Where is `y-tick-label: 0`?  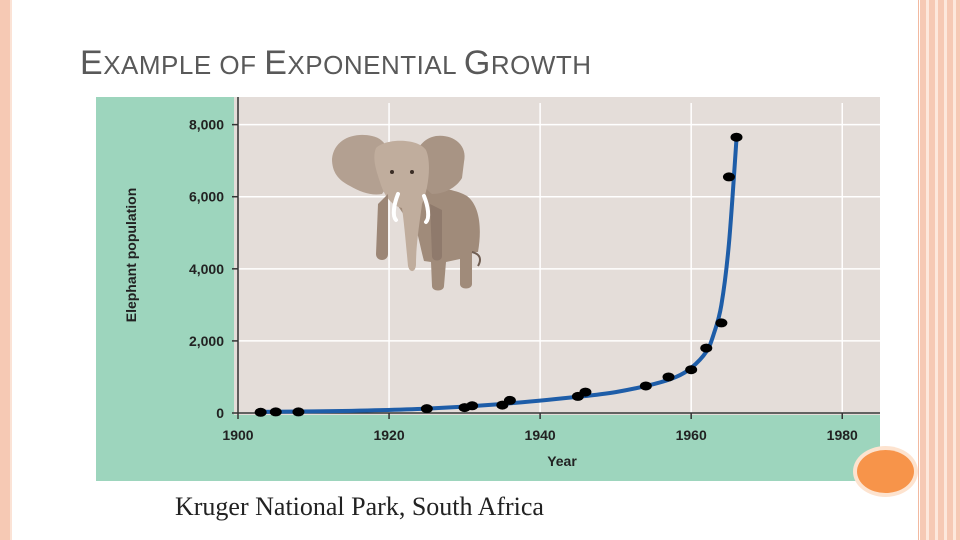 y-tick-label: 0 is located at coordinates (220, 413).